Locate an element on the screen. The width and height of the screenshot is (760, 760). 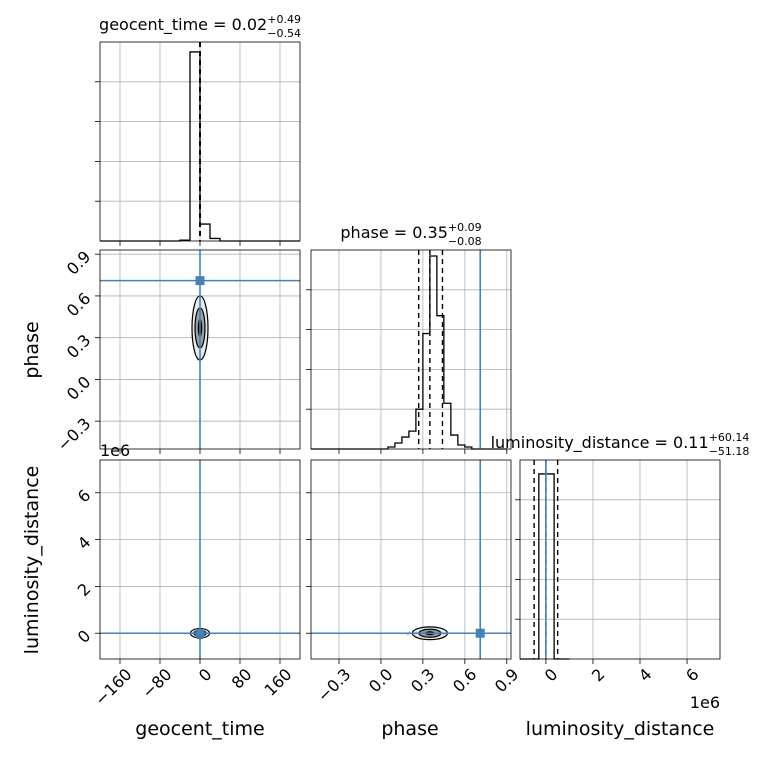
panel-phase-vs-luminosity_distance is located at coordinates (411, 559).